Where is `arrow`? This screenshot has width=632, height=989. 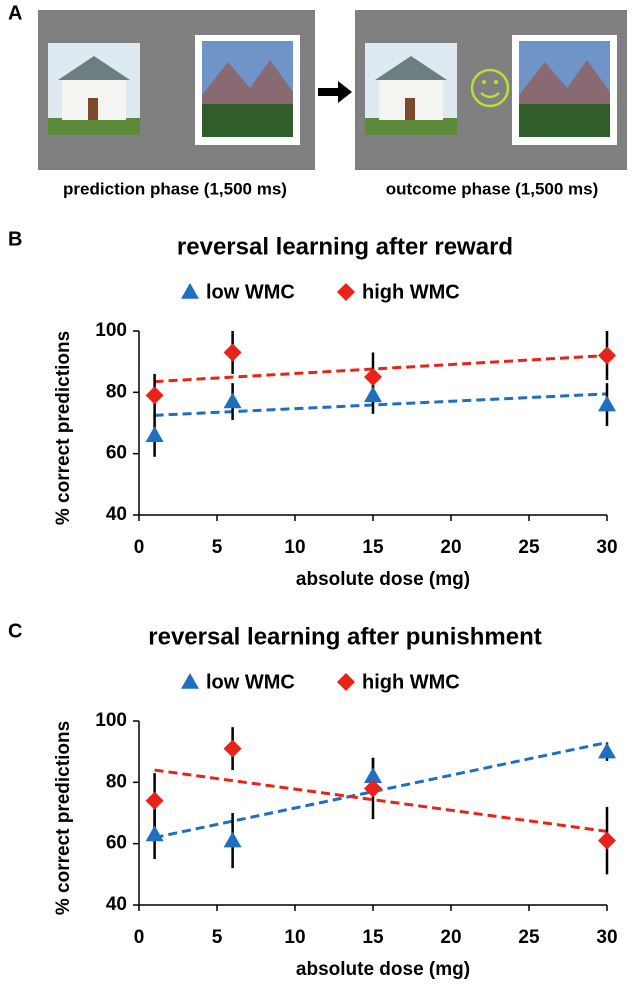 arrow is located at coordinates (335, 92).